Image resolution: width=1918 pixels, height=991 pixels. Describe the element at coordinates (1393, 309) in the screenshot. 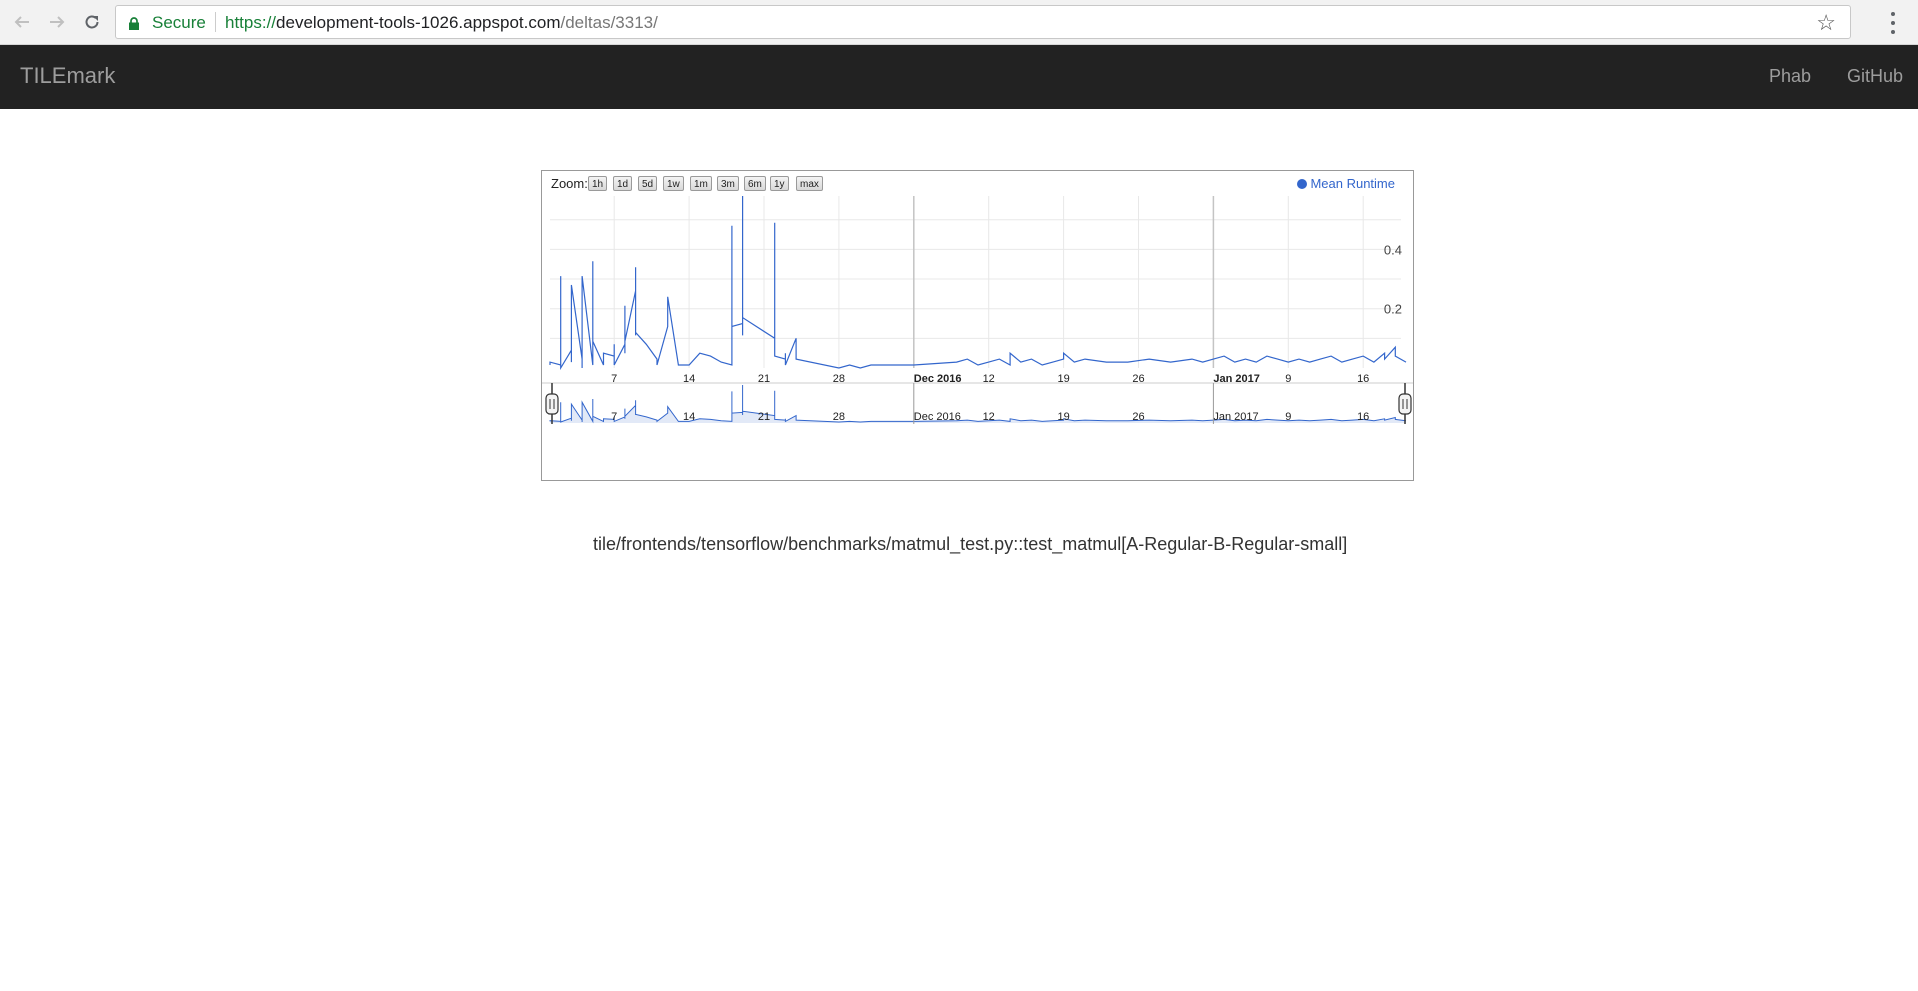

I see `y-tick-label: 0.2` at that location.